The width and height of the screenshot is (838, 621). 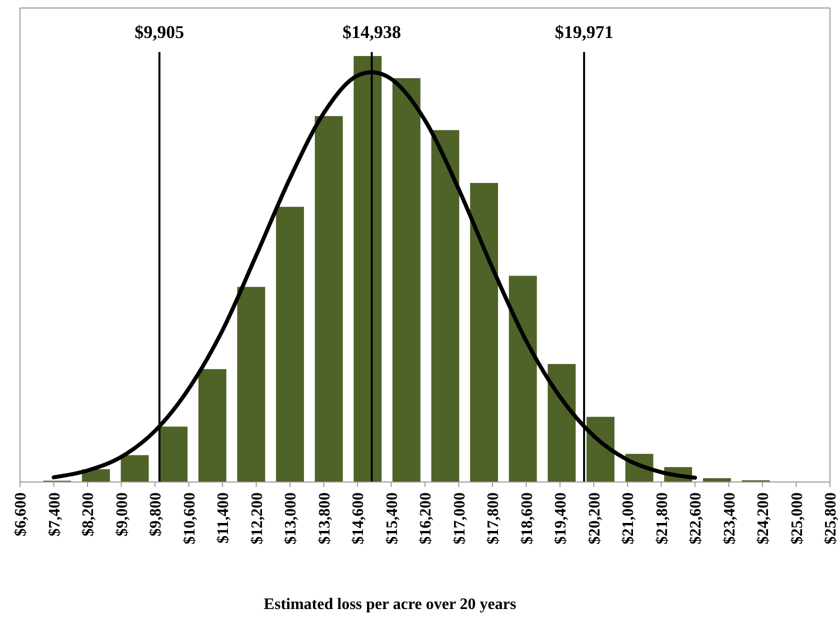 I want to click on x-tick-label: $19,400, so click(x=561, y=518).